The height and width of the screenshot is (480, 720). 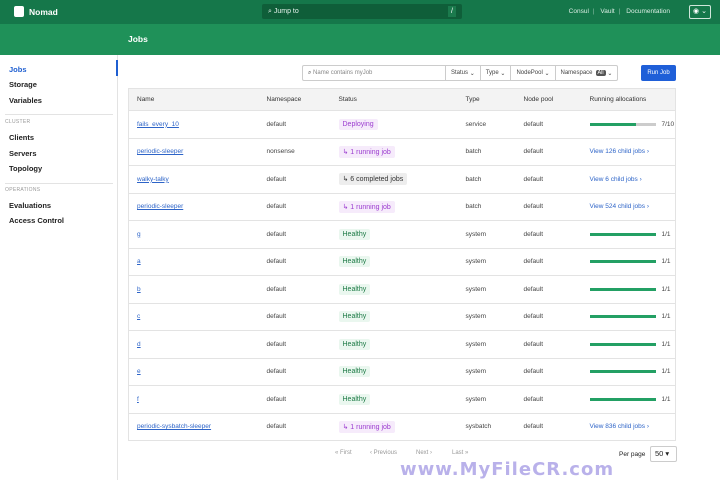 I want to click on job-name-link: f, so click(x=138, y=399).